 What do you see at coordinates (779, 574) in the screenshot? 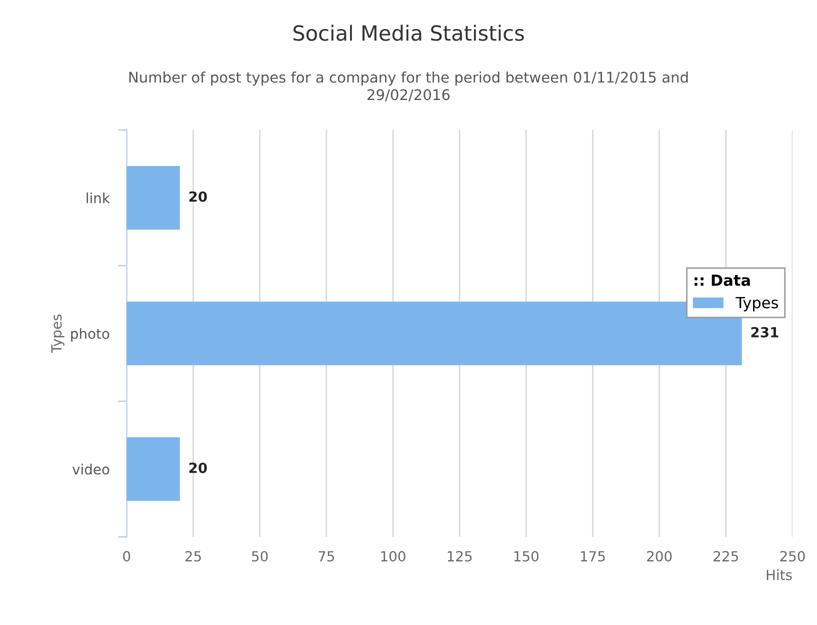
I see `x-axis-title: Hits` at bounding box center [779, 574].